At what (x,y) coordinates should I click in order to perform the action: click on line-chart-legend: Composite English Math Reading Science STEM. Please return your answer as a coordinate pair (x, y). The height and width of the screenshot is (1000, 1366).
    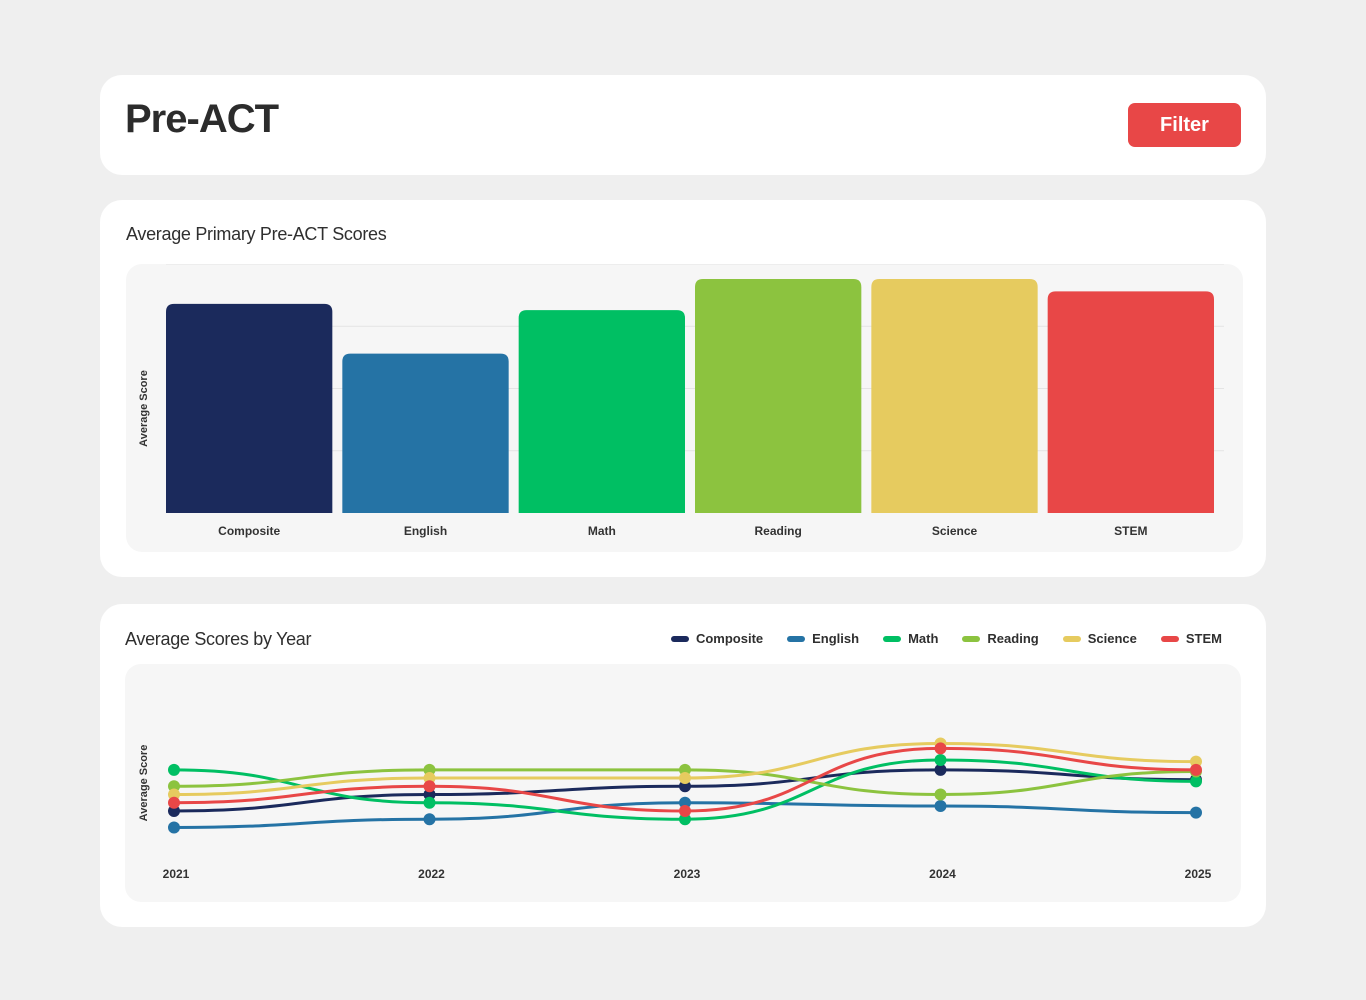
    Looking at the image, I should click on (946, 638).